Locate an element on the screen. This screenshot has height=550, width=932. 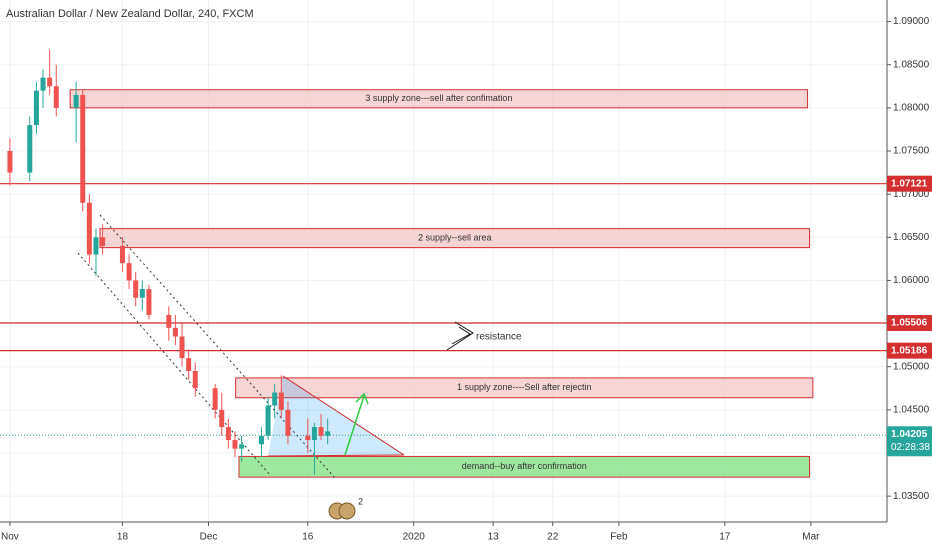
y-tick-label: 1.04500 is located at coordinates (911, 409).